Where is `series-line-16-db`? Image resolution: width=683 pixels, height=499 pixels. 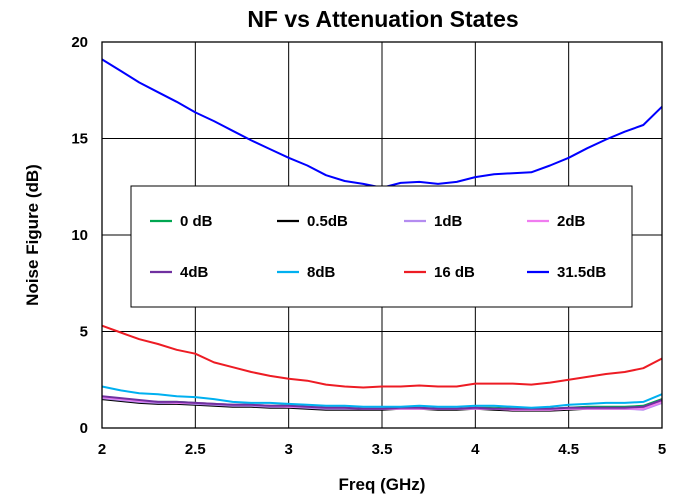 series-line-16-db is located at coordinates (382, 356).